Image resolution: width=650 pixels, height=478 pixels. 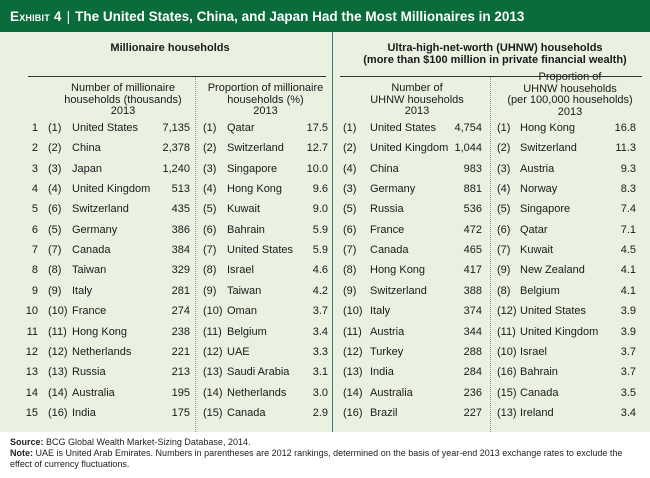 What do you see at coordinates (255, 148) in the screenshot?
I see `cell-p-country: Switzerland` at bounding box center [255, 148].